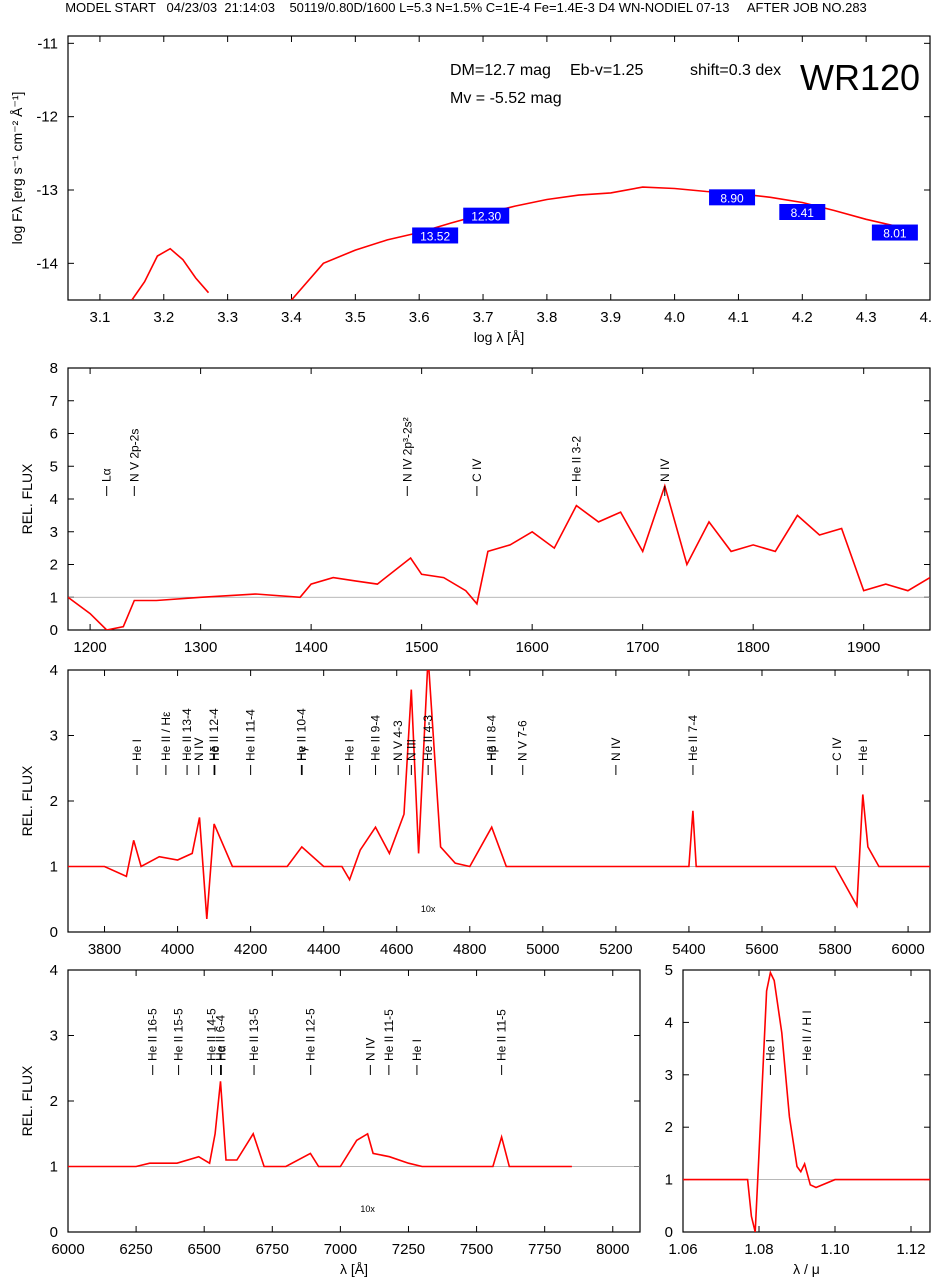  I want to click on red-line-label: Hα, so click(221, 1053).